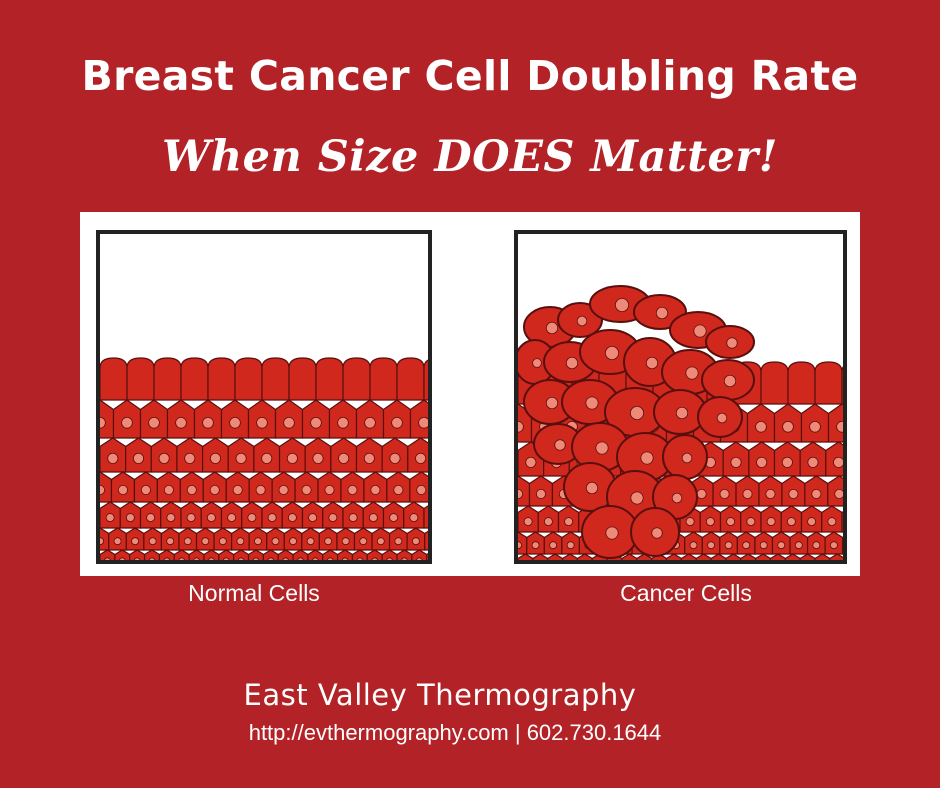  I want to click on page-subtitle: When Size DOES Matter!, so click(470, 157).